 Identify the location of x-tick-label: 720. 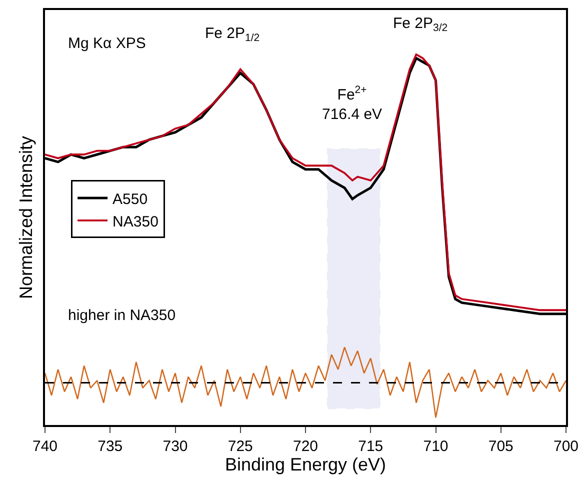
(305, 446).